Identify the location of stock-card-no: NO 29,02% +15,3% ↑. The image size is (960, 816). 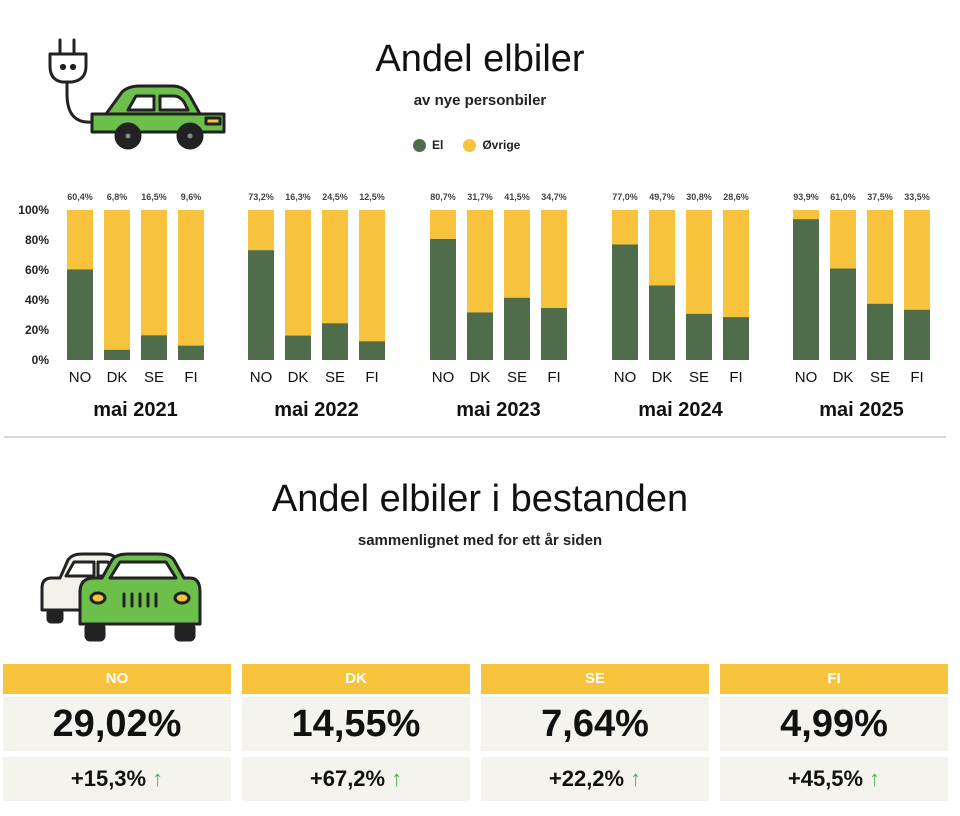
(117, 732).